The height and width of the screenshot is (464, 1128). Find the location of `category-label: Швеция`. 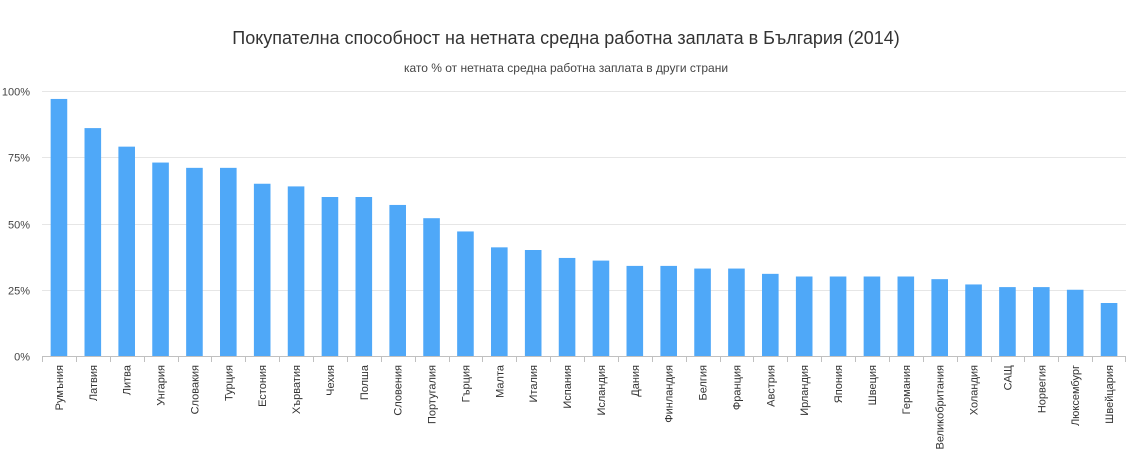

category-label: Швеция is located at coordinates (873, 385).